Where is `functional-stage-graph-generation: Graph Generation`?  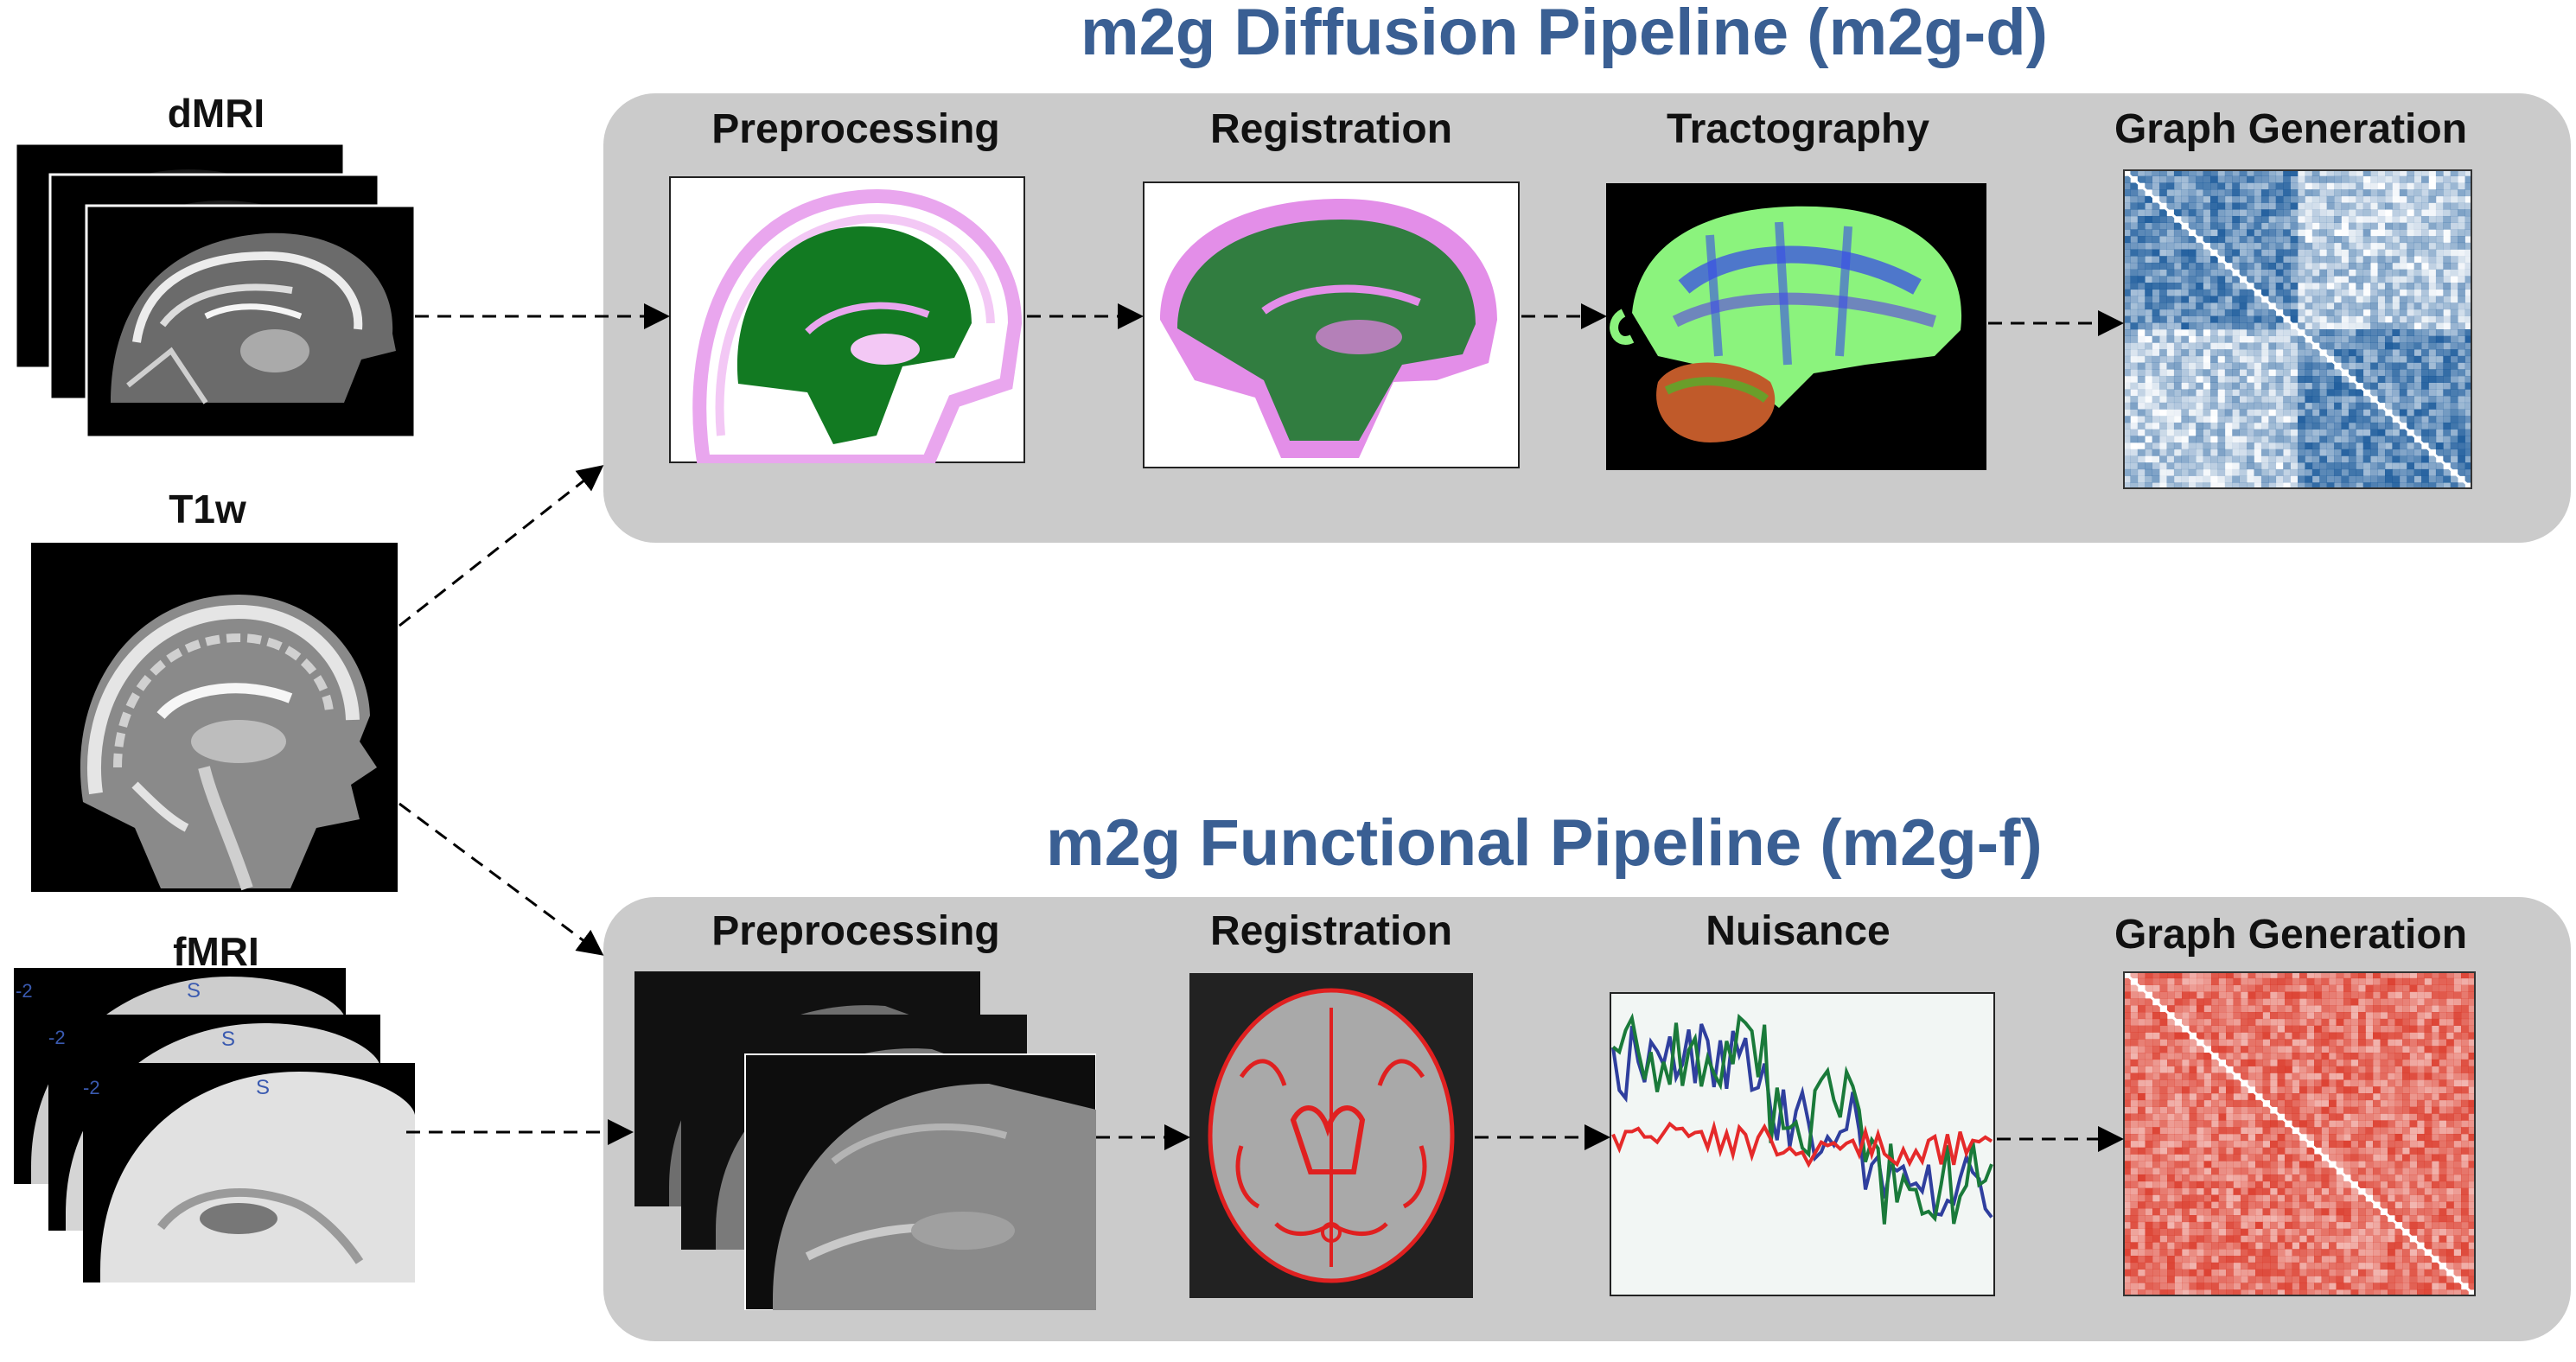
functional-stage-graph-generation: Graph Generation is located at coordinates (2291, 935).